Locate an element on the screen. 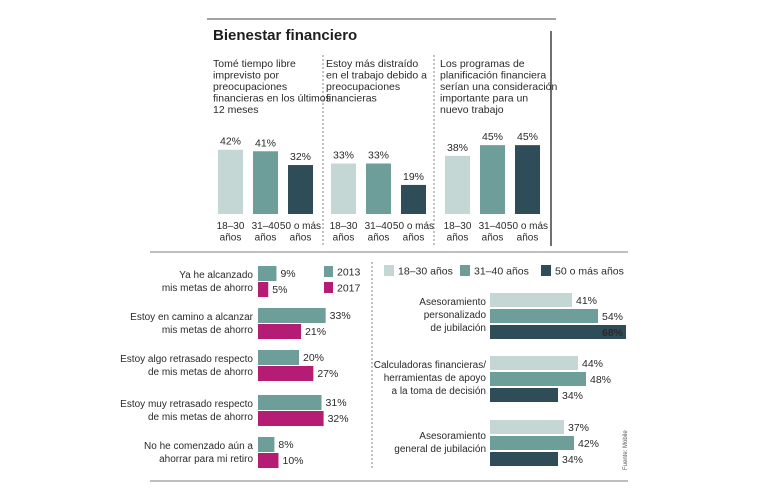 This screenshot has height=500, width=765. retire-category-label-3: Asesoramiento general de jubilación is located at coordinates (440, 443).